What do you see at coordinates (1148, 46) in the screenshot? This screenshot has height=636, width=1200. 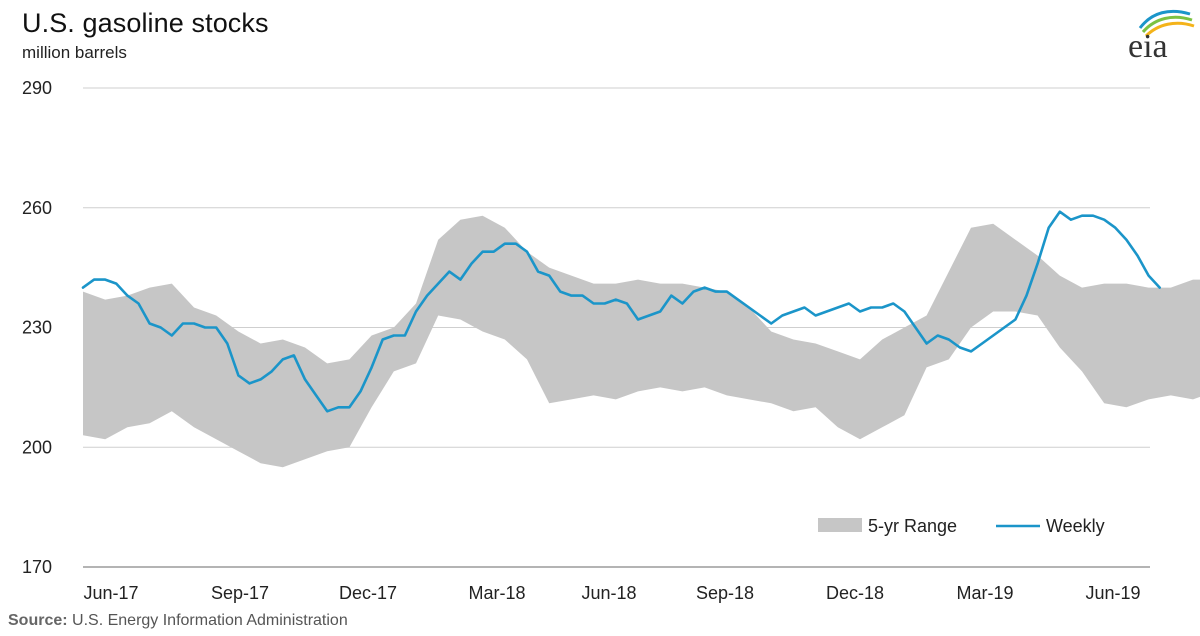 I see `eia-logo-text: eia` at bounding box center [1148, 46].